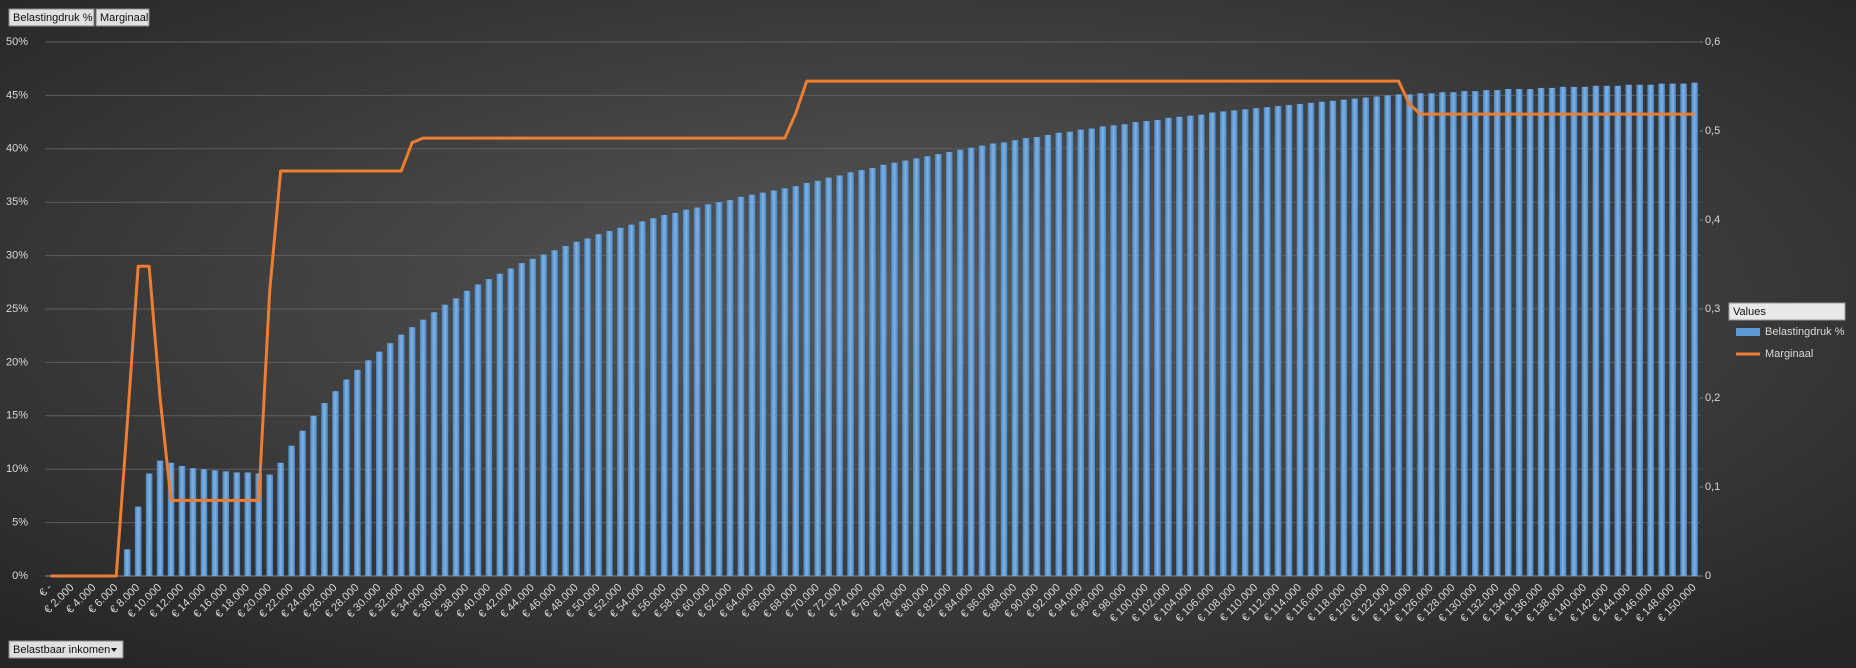 This screenshot has height=668, width=1856. Describe the element at coordinates (20, 523) in the screenshot. I see `y-tick-label: 5%` at that location.